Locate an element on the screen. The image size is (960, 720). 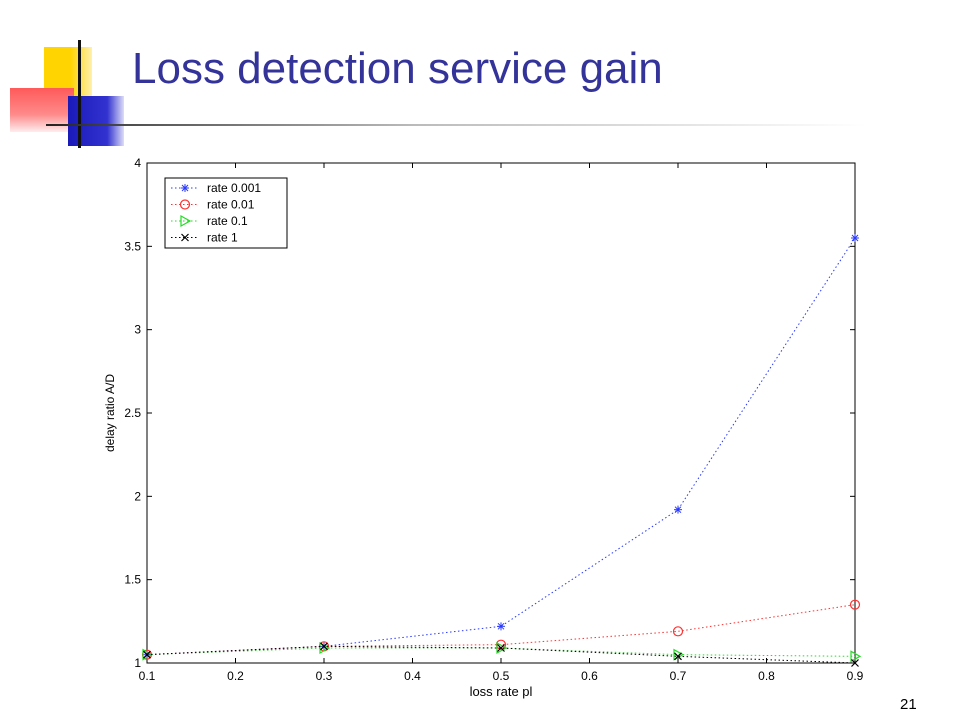
legend-label-rate-0-01: rate 0.01 is located at coordinates (231, 205).